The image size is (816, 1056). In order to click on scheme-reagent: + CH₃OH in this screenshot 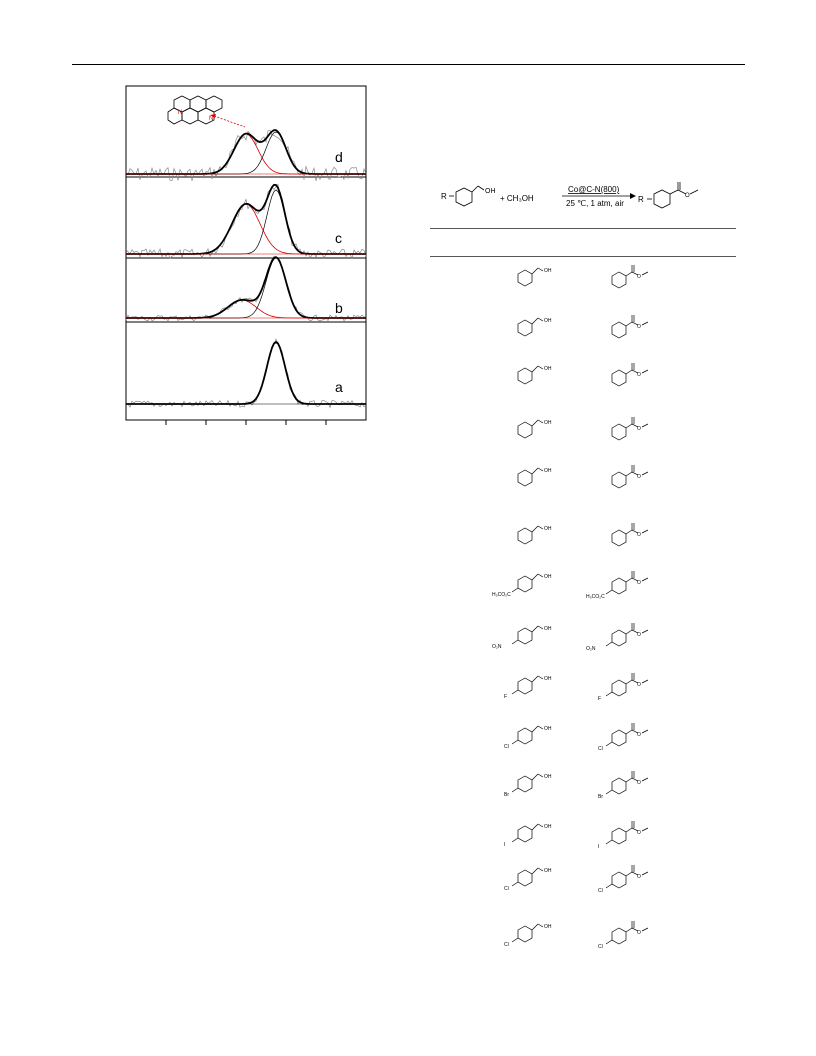, I will do `click(517, 198)`.